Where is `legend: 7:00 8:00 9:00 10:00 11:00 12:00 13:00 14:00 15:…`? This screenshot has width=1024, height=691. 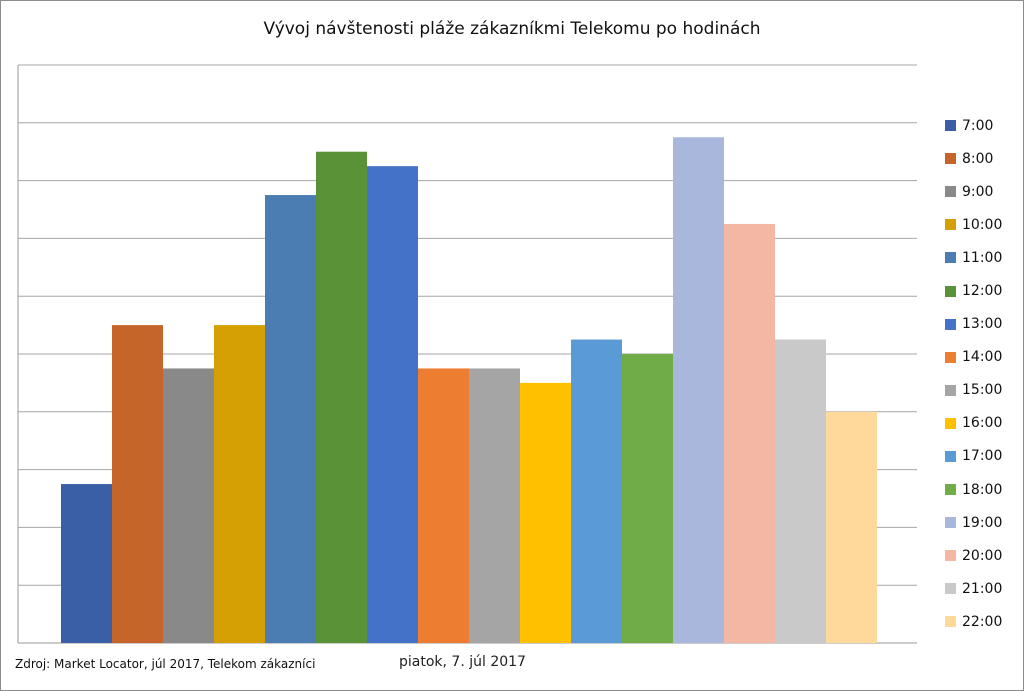 legend: 7:00 8:00 9:00 10:00 11:00 12:00 13:00 14:00 15:… is located at coordinates (983, 374).